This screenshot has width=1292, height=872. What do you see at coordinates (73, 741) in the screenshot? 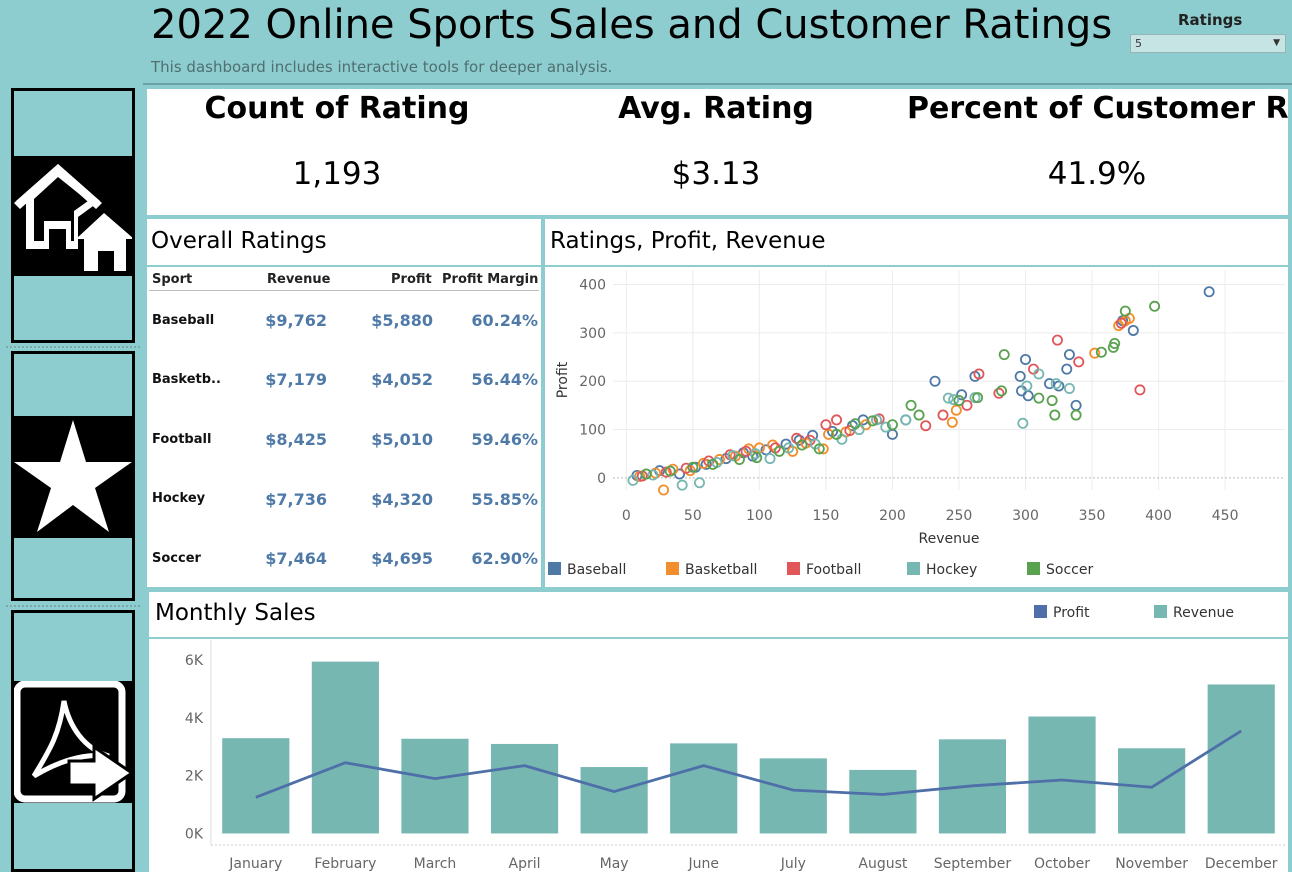
I see `nav-export-pdf-button` at bounding box center [73, 741].